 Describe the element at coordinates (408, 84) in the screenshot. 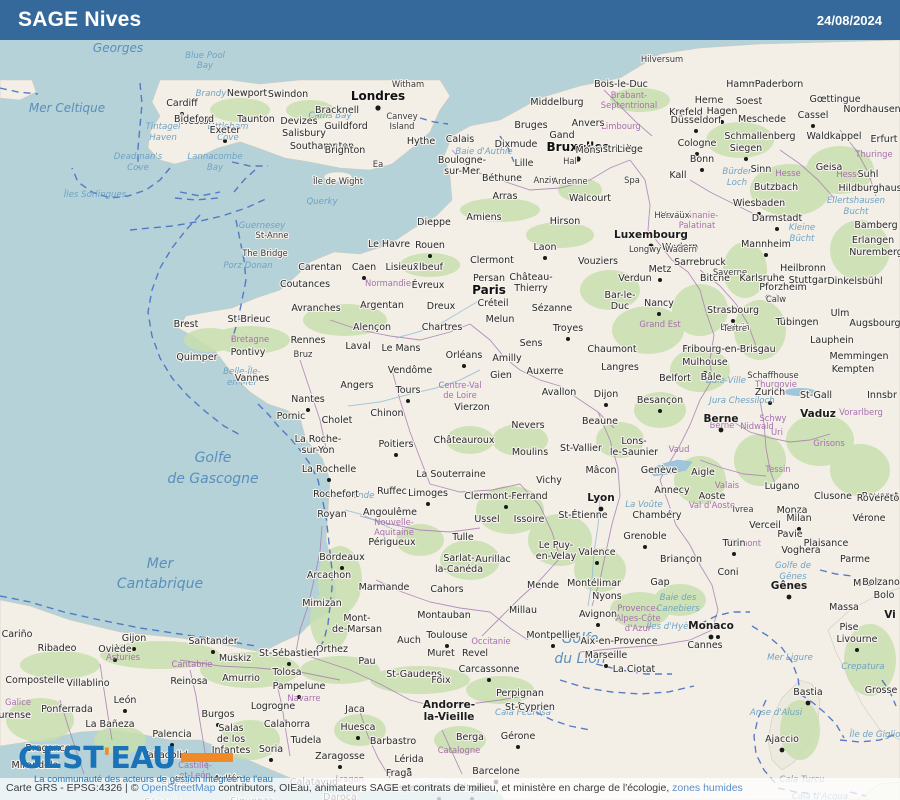

I see `city-label: Witham` at that location.